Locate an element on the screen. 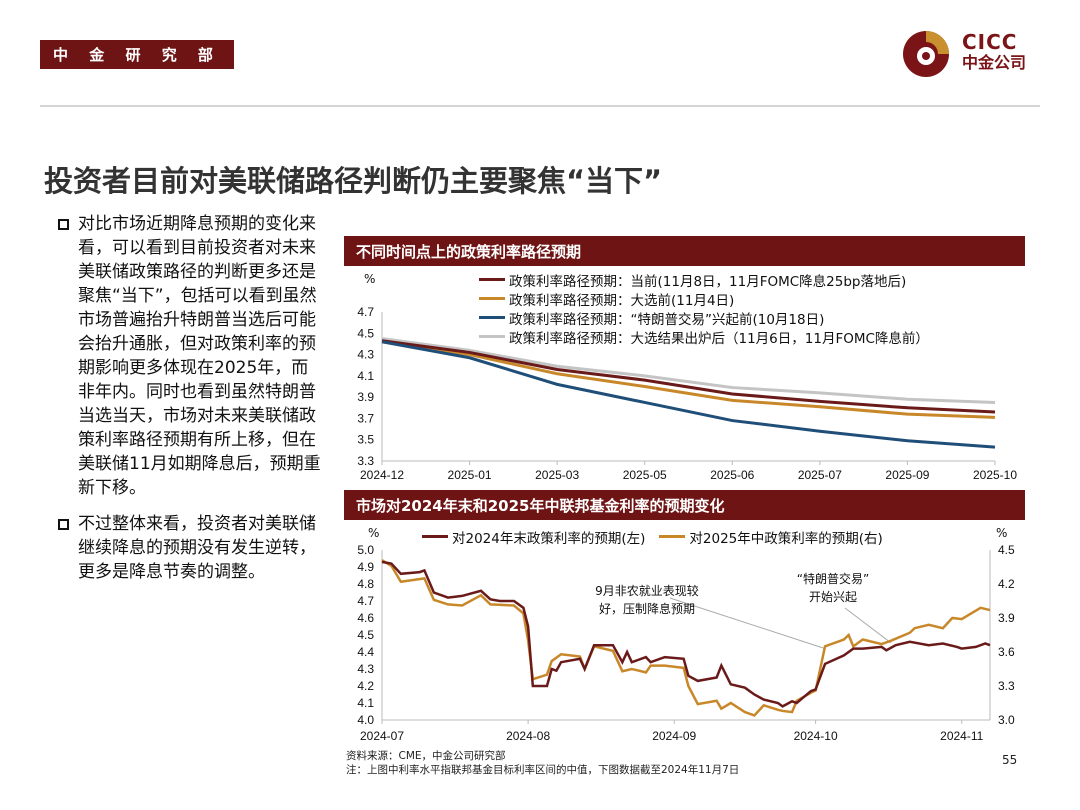 This screenshot has height=810, width=1080. cicc-logo is located at coordinates (926, 54).